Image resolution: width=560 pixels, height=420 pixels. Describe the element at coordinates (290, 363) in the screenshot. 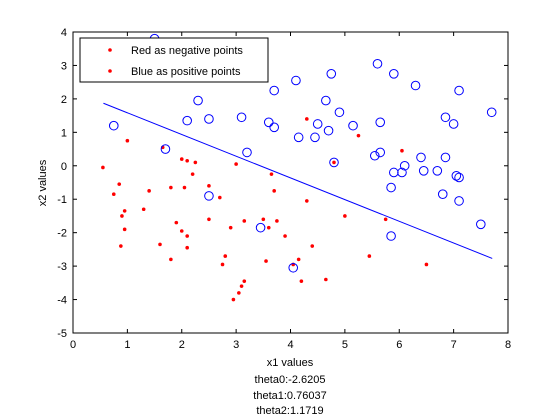

I see `x-axis-label: x1 values` at that location.